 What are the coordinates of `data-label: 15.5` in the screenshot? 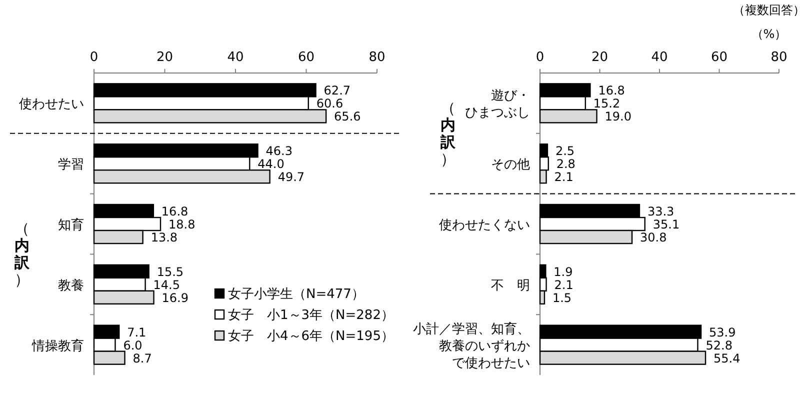 It's located at (170, 271).